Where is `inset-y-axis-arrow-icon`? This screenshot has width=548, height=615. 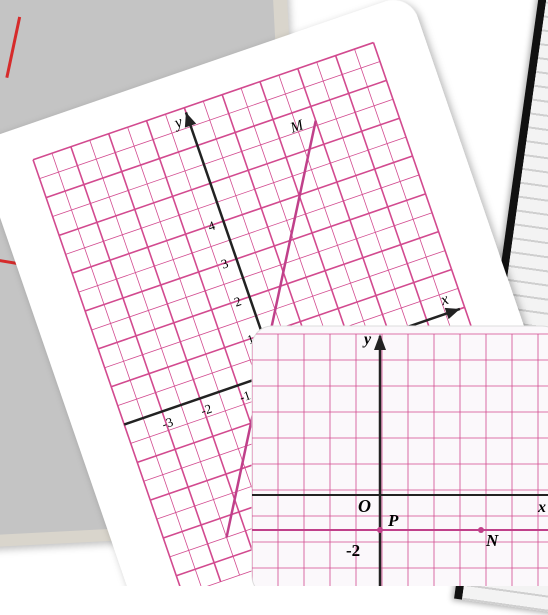
inset-y-axis-arrow-icon is located at coordinates (380, 342).